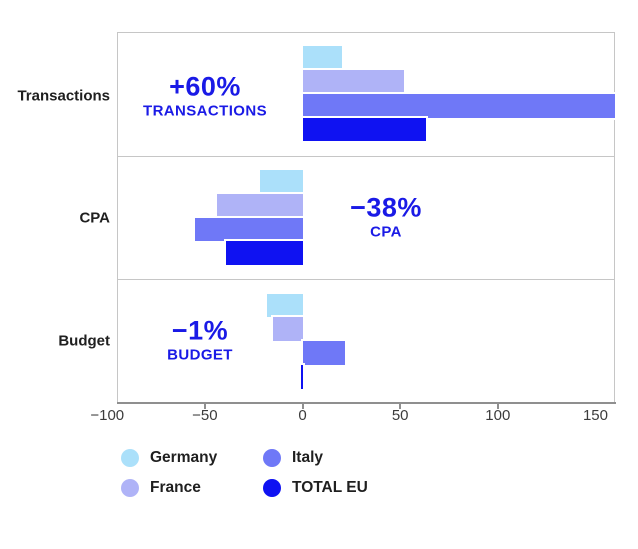 The width and height of the screenshot is (638, 549). What do you see at coordinates (175, 487) in the screenshot?
I see `legend-label: France` at bounding box center [175, 487].